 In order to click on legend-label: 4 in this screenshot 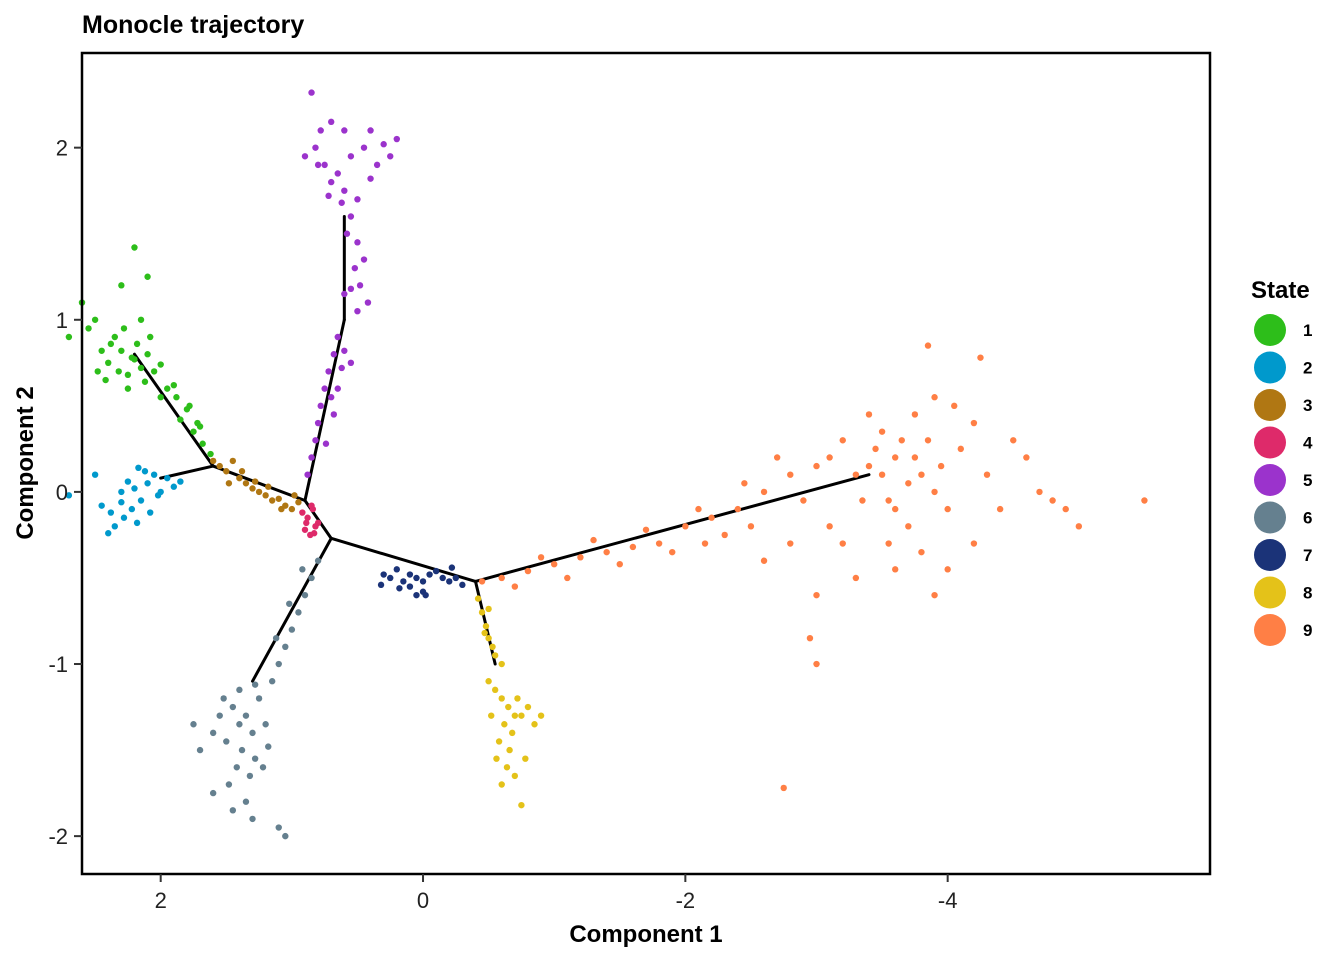, I will do `click(1308, 443)`.